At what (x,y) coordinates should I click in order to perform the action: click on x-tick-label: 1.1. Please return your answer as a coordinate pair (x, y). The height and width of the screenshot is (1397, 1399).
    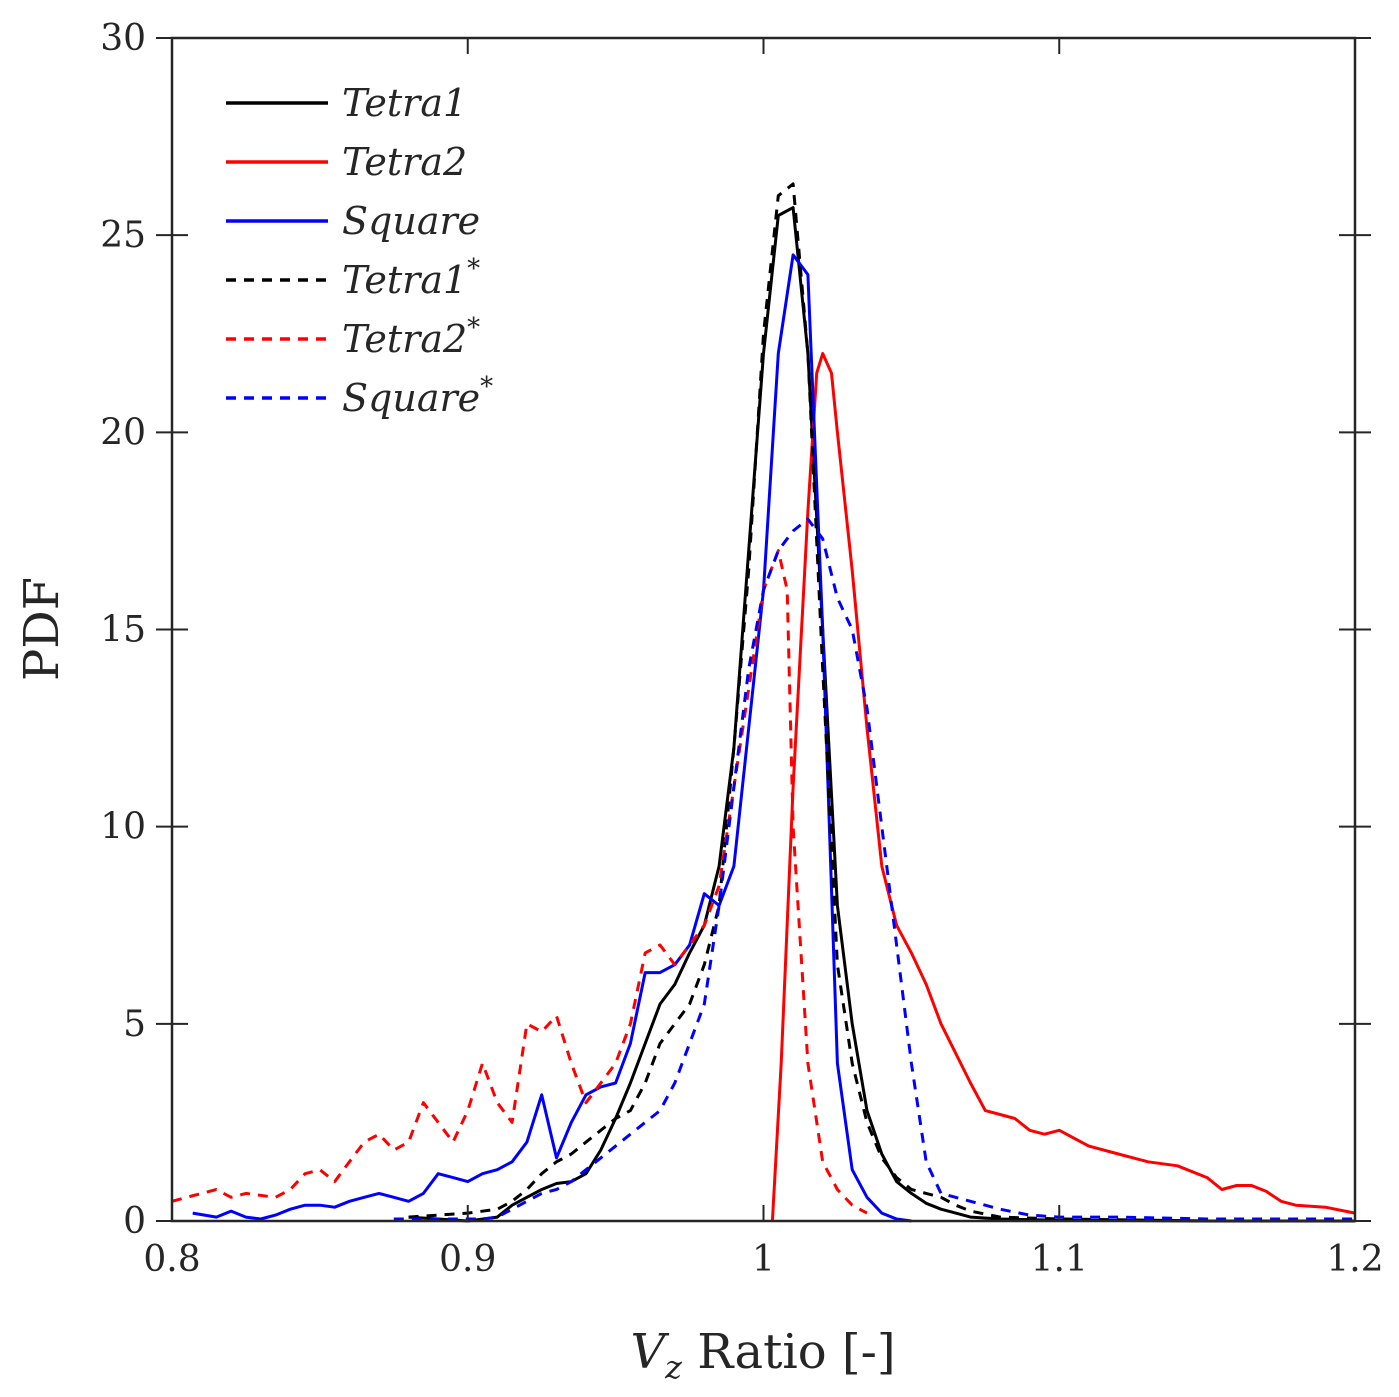
    Looking at the image, I should click on (1059, 1259).